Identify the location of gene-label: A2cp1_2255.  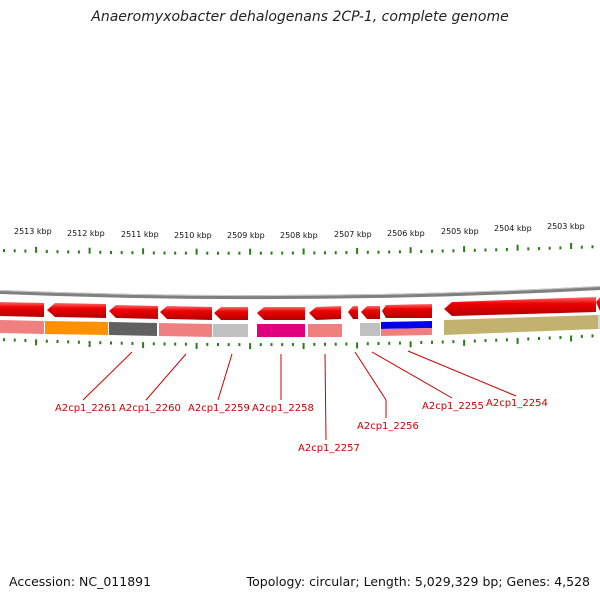
(453, 406).